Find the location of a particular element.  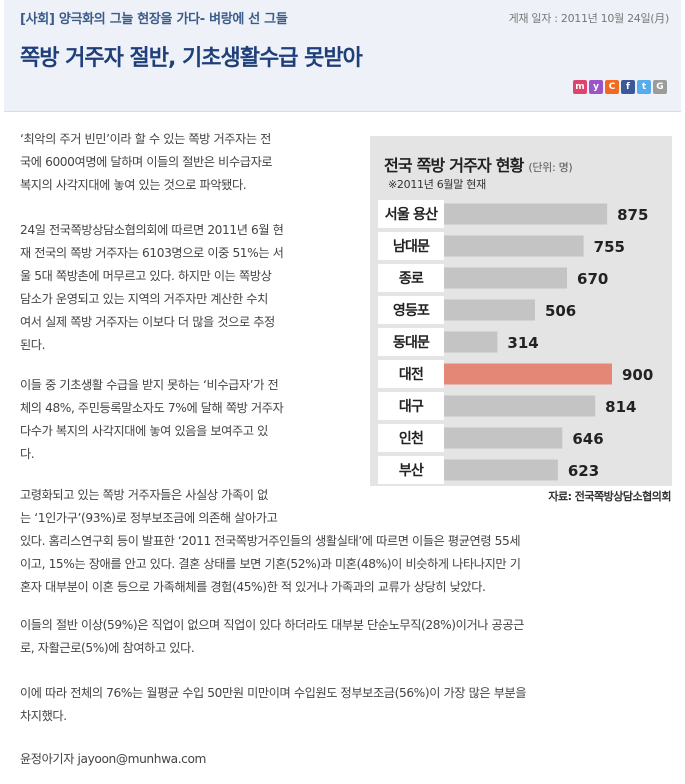

value-label: 900 is located at coordinates (637, 375).